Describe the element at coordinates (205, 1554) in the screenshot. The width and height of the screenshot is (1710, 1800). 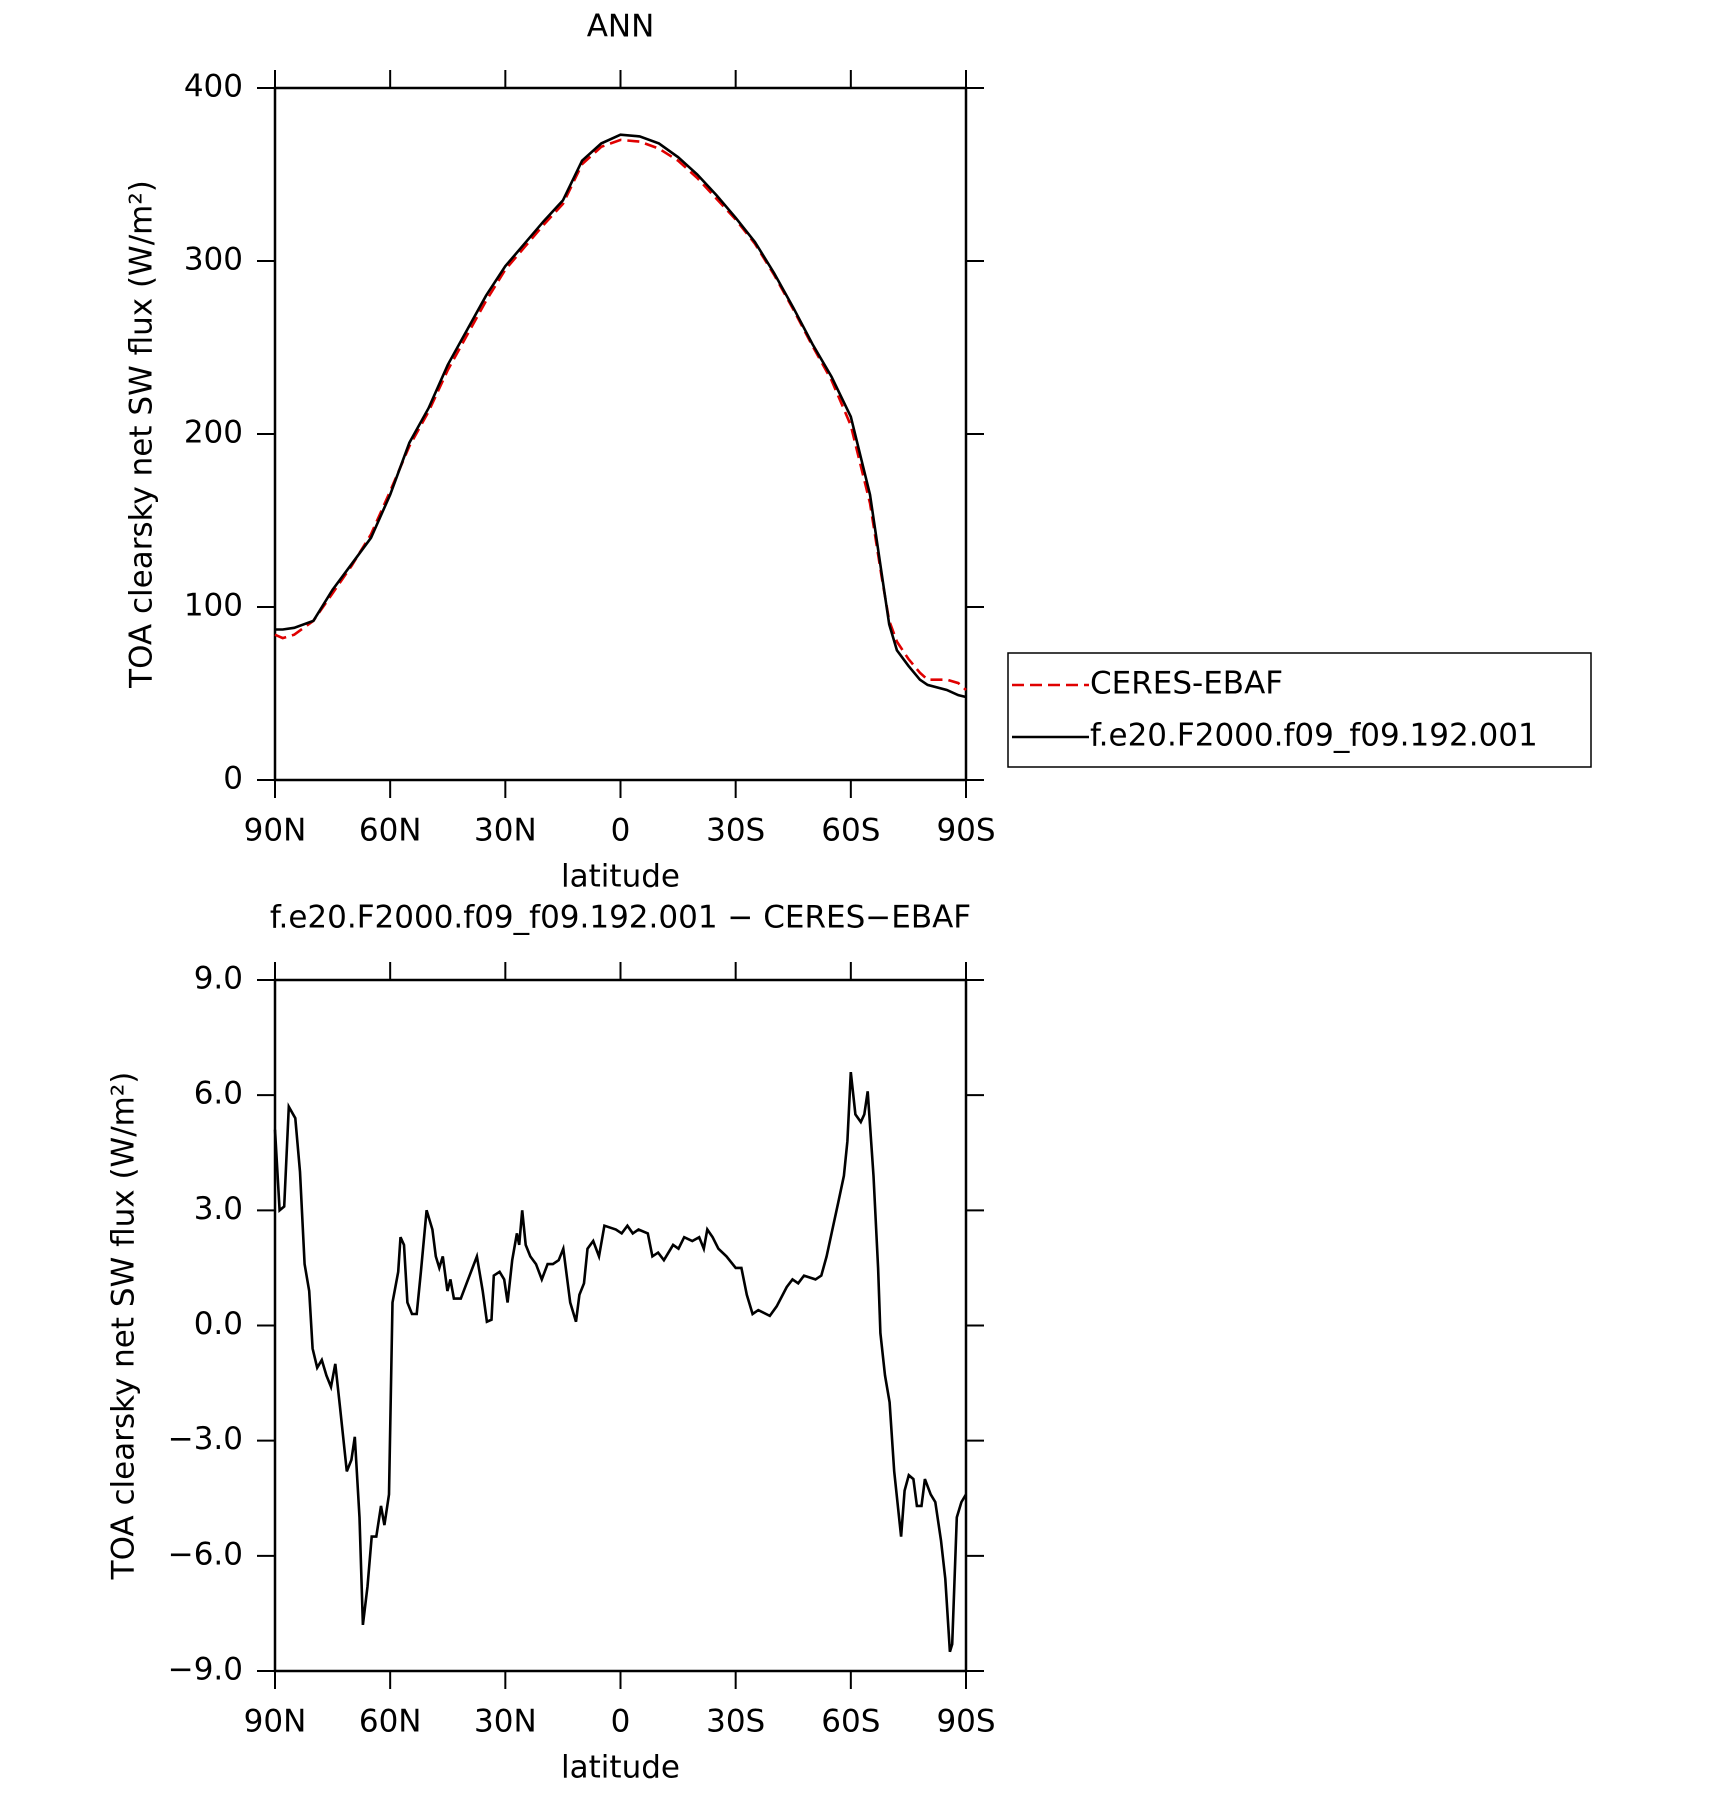
I see `y-tick-label: −6.0` at that location.